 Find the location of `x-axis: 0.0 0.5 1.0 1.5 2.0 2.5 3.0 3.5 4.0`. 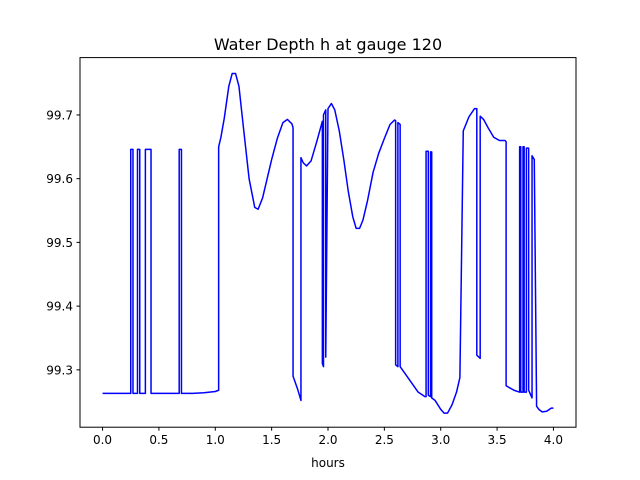

x-axis: 0.0 0.5 1.0 1.5 2.0 2.5 3.0 3.5 4.0 is located at coordinates (328, 437).